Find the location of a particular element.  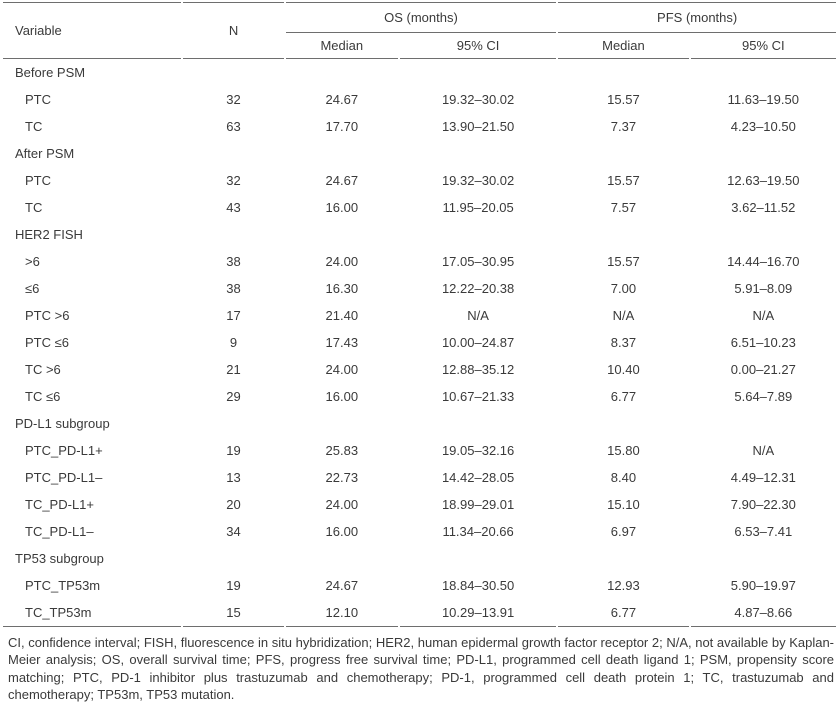

table-row: PTC >6 17 21.40 N/A N/A N/A is located at coordinates (419, 315).